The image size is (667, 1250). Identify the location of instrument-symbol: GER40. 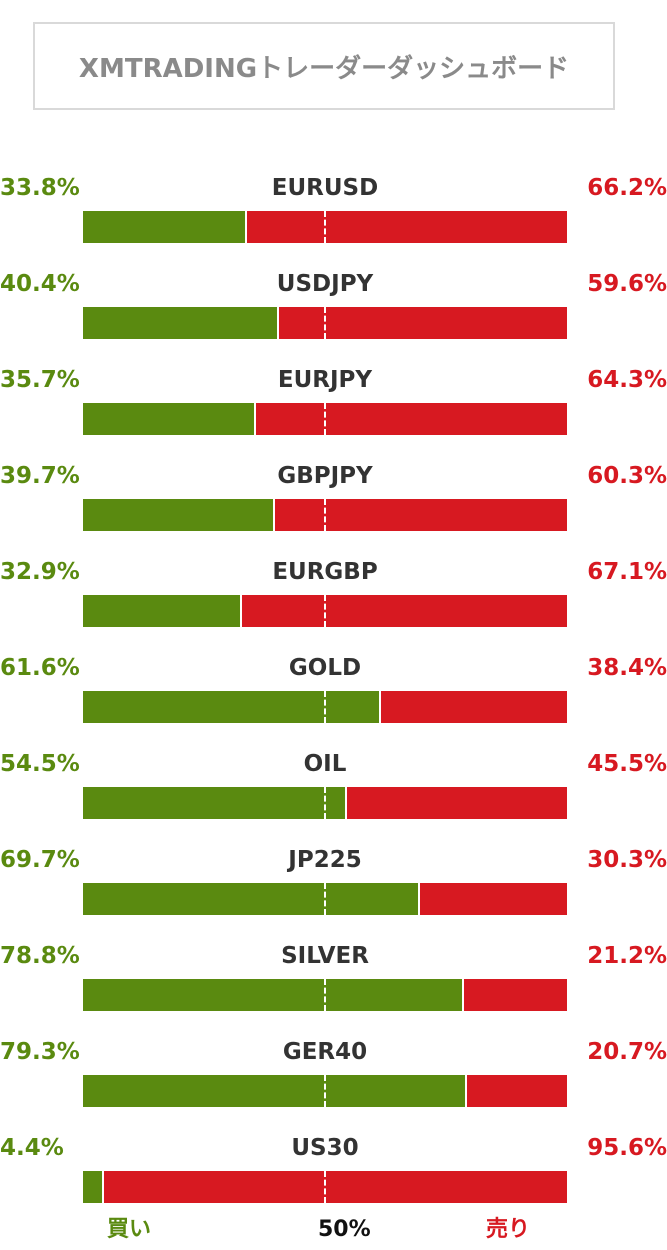
(325, 1052).